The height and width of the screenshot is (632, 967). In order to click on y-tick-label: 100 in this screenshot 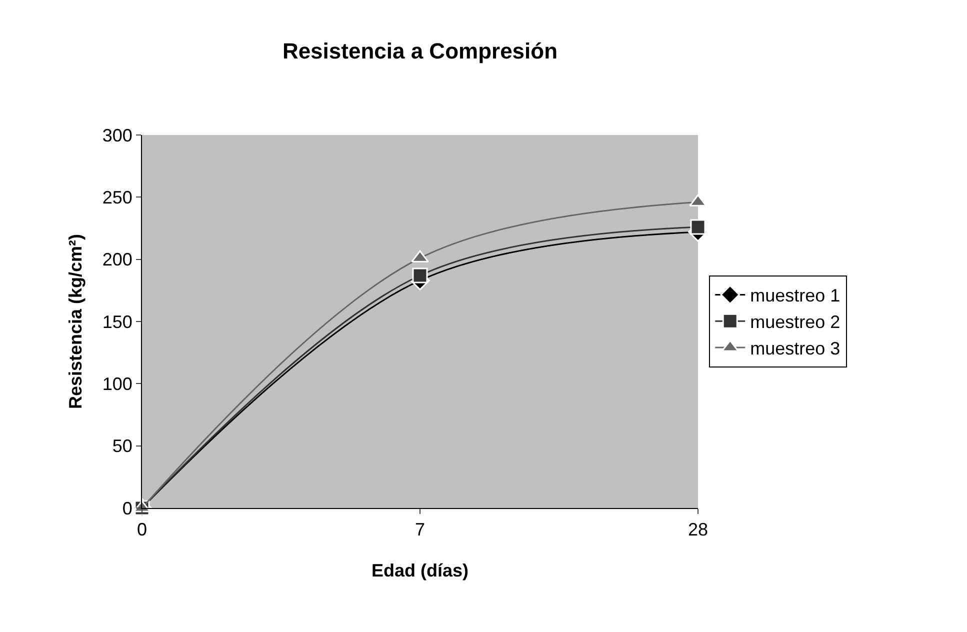, I will do `click(117, 384)`.